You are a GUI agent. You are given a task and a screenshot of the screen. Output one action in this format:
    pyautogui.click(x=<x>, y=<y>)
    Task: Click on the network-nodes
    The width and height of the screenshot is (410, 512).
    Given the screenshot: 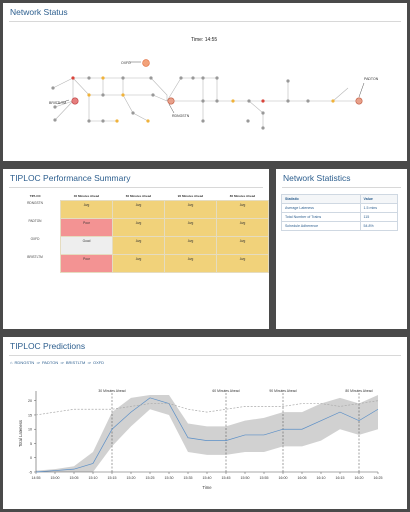 What is the action you would take?
    pyautogui.click(x=207, y=94)
    